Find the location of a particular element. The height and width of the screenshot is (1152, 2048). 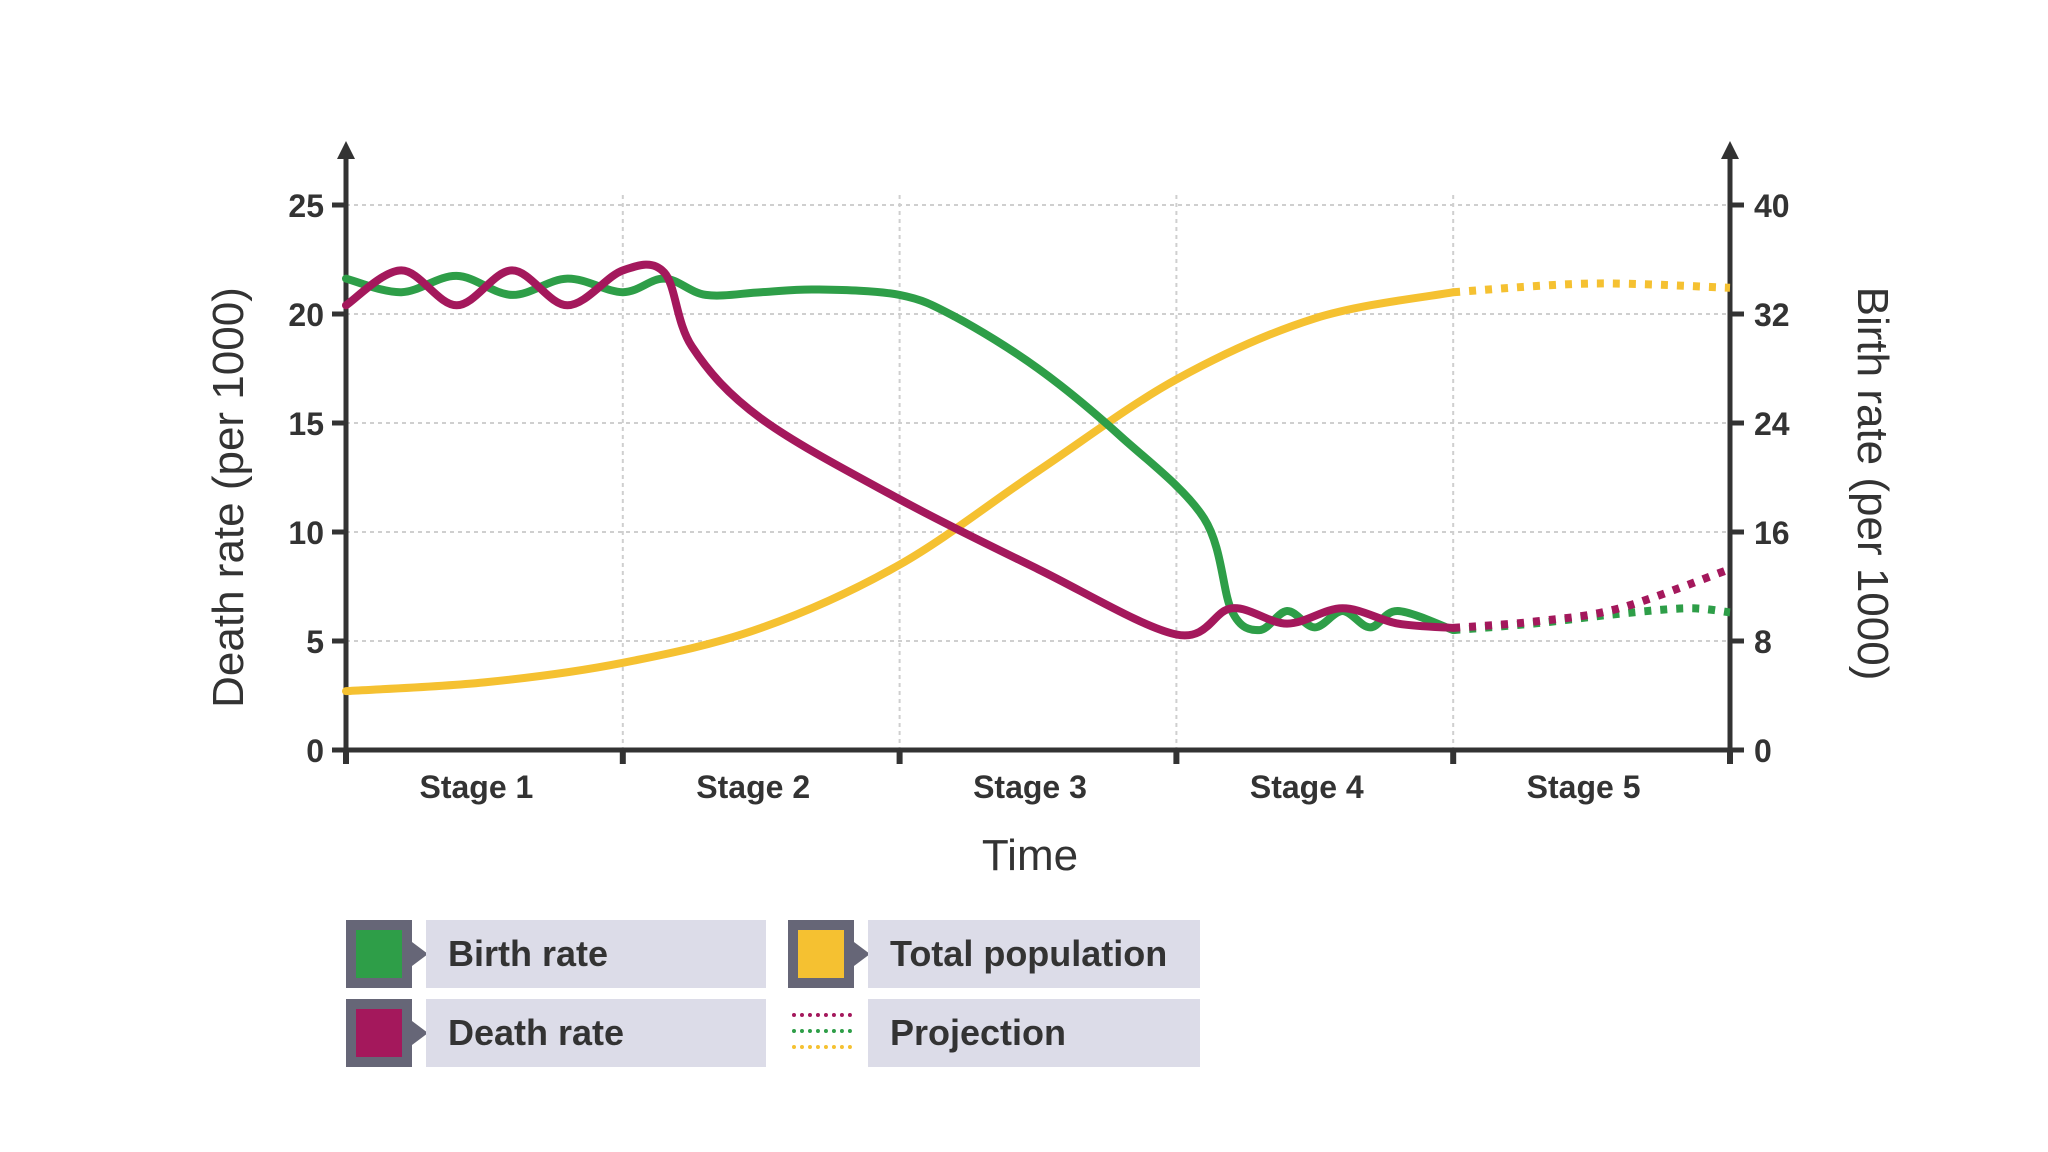

y-left-tick-label: 15 is located at coordinates (306, 424).